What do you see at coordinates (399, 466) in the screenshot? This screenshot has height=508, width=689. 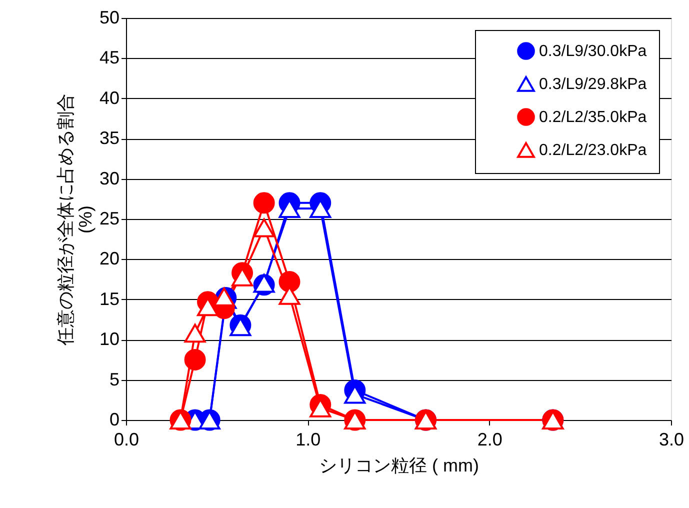 I see `x-axis-title: シリコン粒径 ( mm)` at bounding box center [399, 466].